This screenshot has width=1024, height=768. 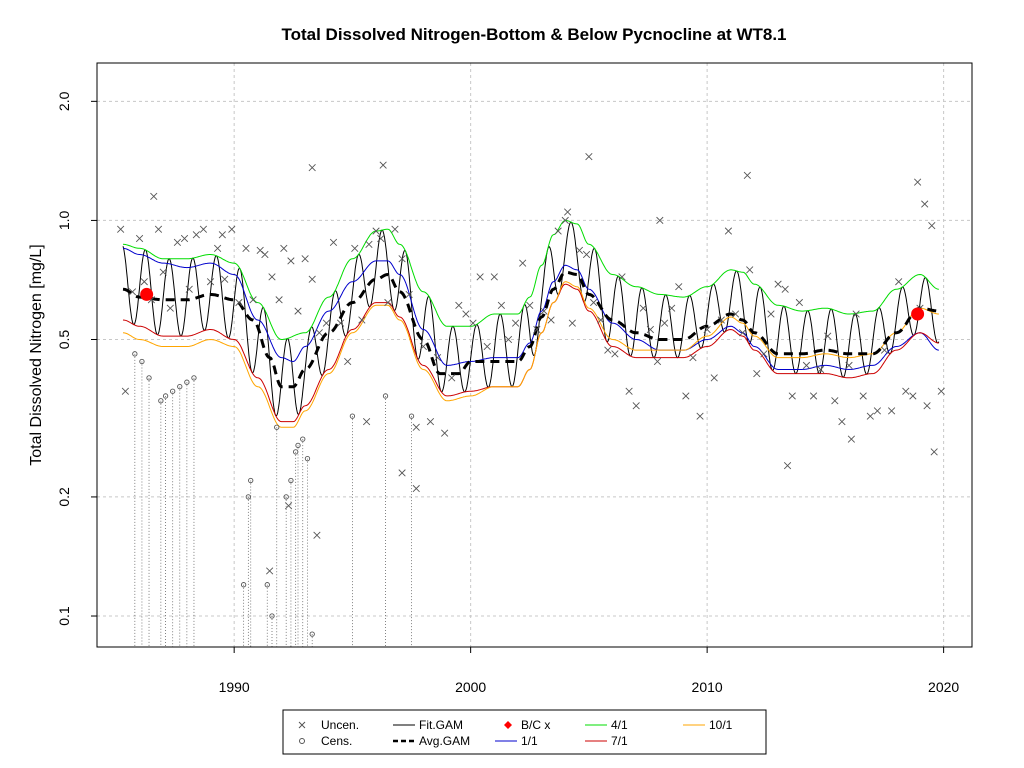 What do you see at coordinates (234, 687) in the screenshot?
I see `x-tick-label: 1990` at bounding box center [234, 687].